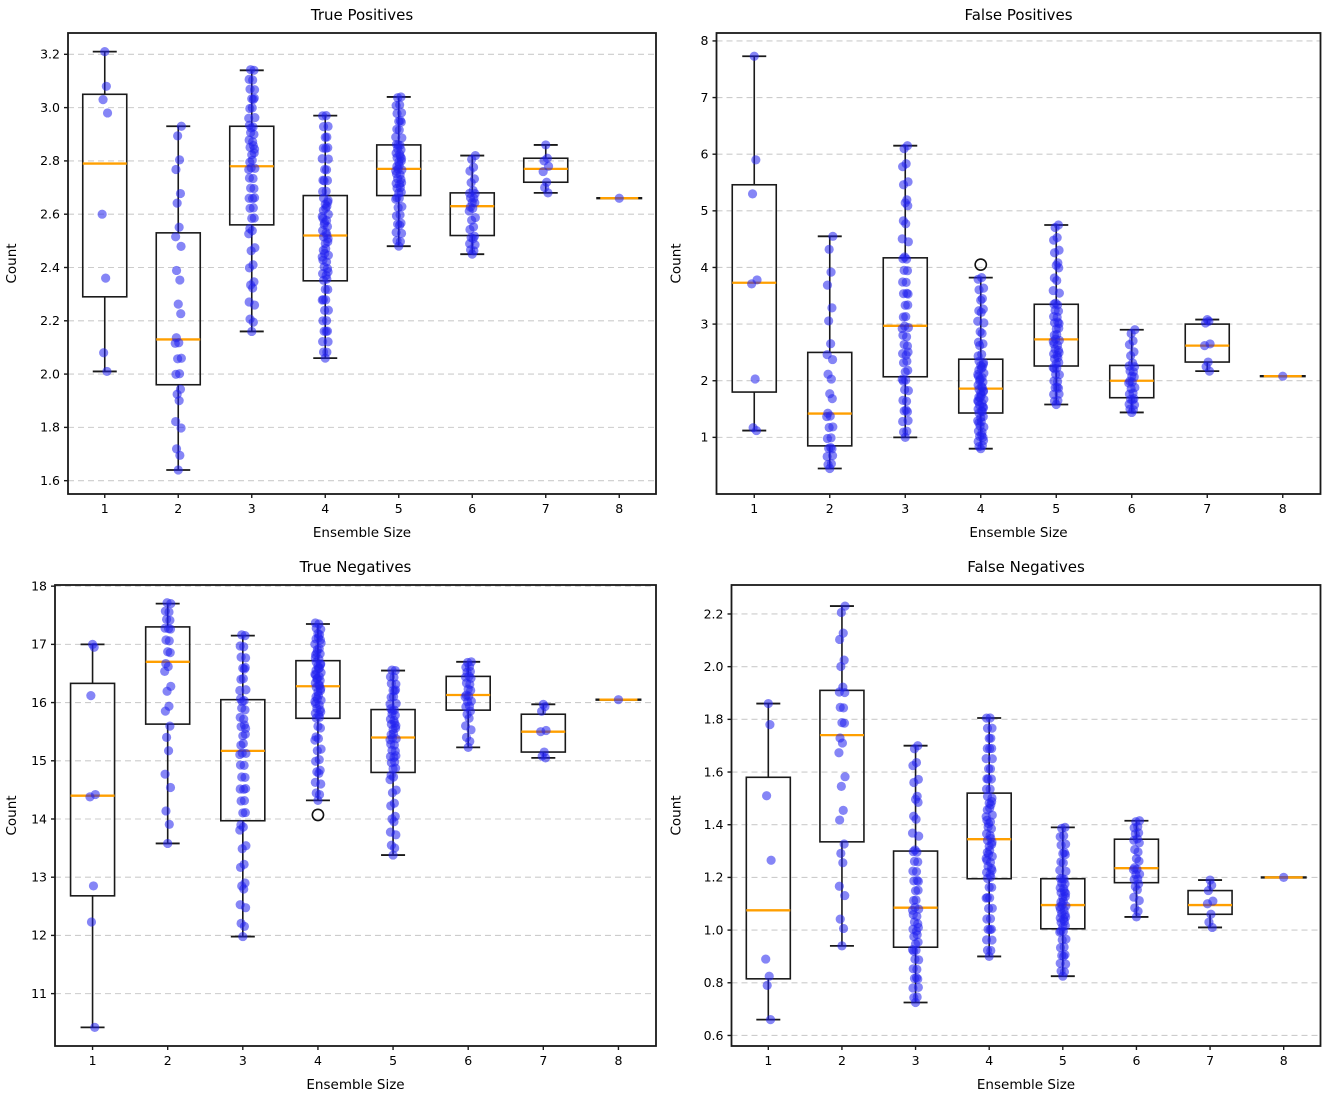 This screenshot has width=1329, height=1104. What do you see at coordinates (252, 508) in the screenshot?
I see `x-tick-label: 3` at bounding box center [252, 508].